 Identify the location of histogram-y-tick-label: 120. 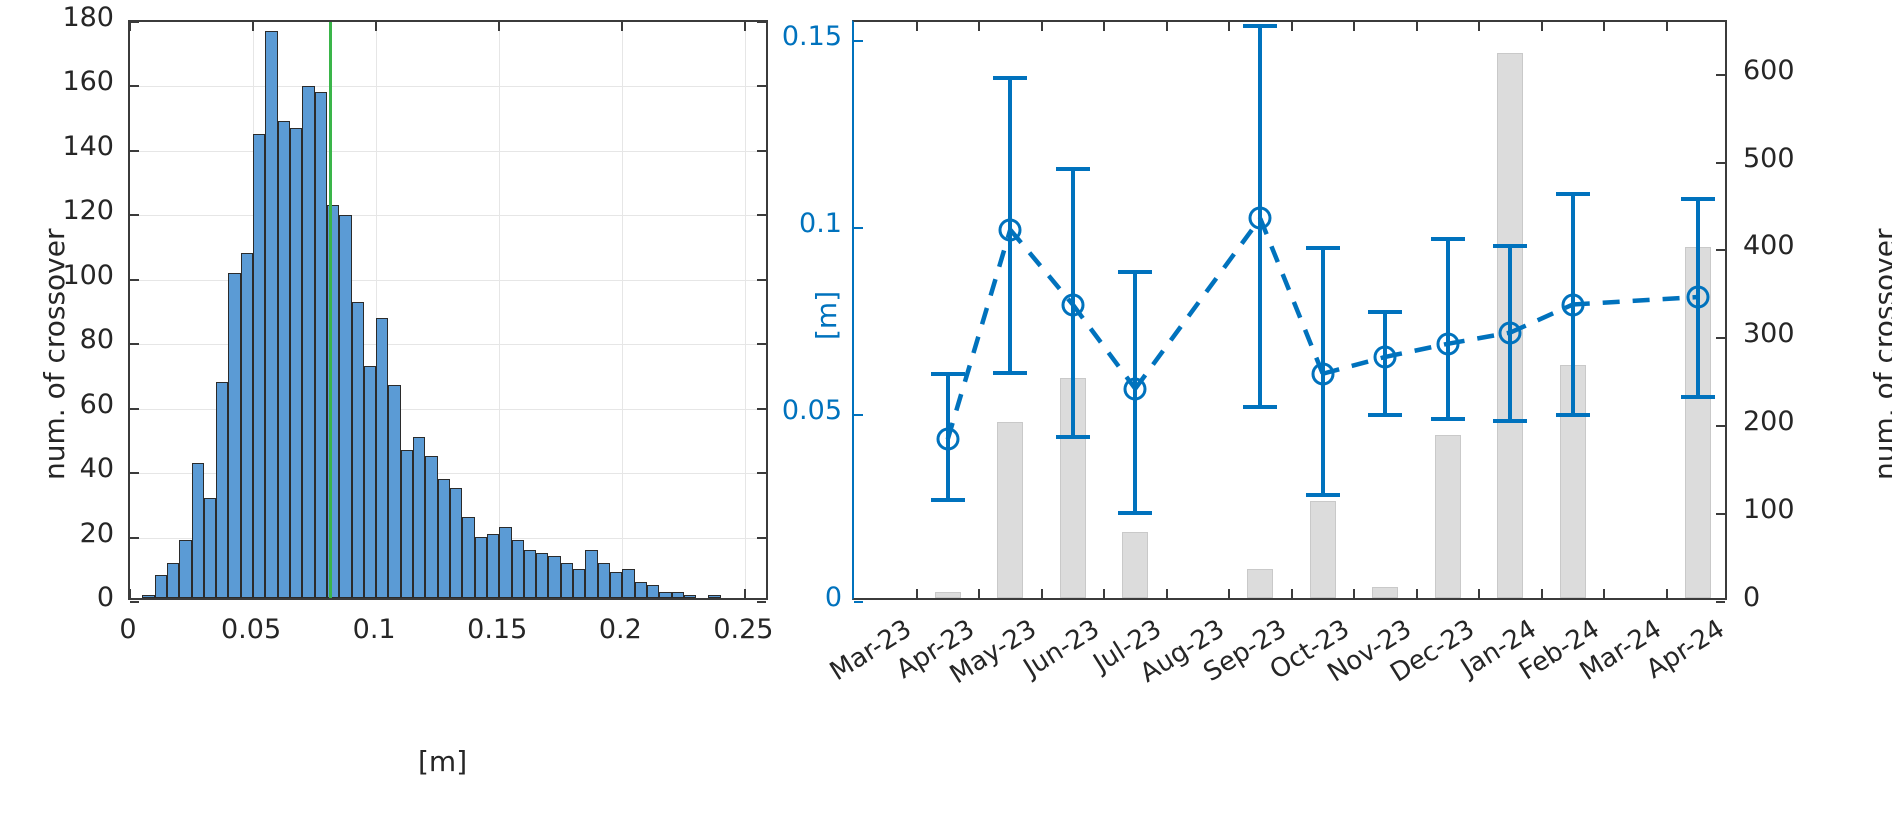
(88, 211).